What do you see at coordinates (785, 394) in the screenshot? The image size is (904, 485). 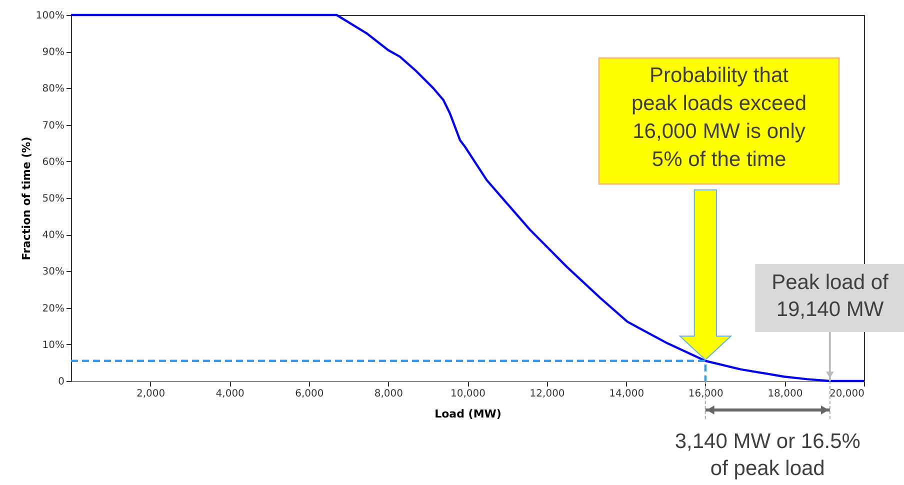 I see `x-tick-label: 18,000` at bounding box center [785, 394].